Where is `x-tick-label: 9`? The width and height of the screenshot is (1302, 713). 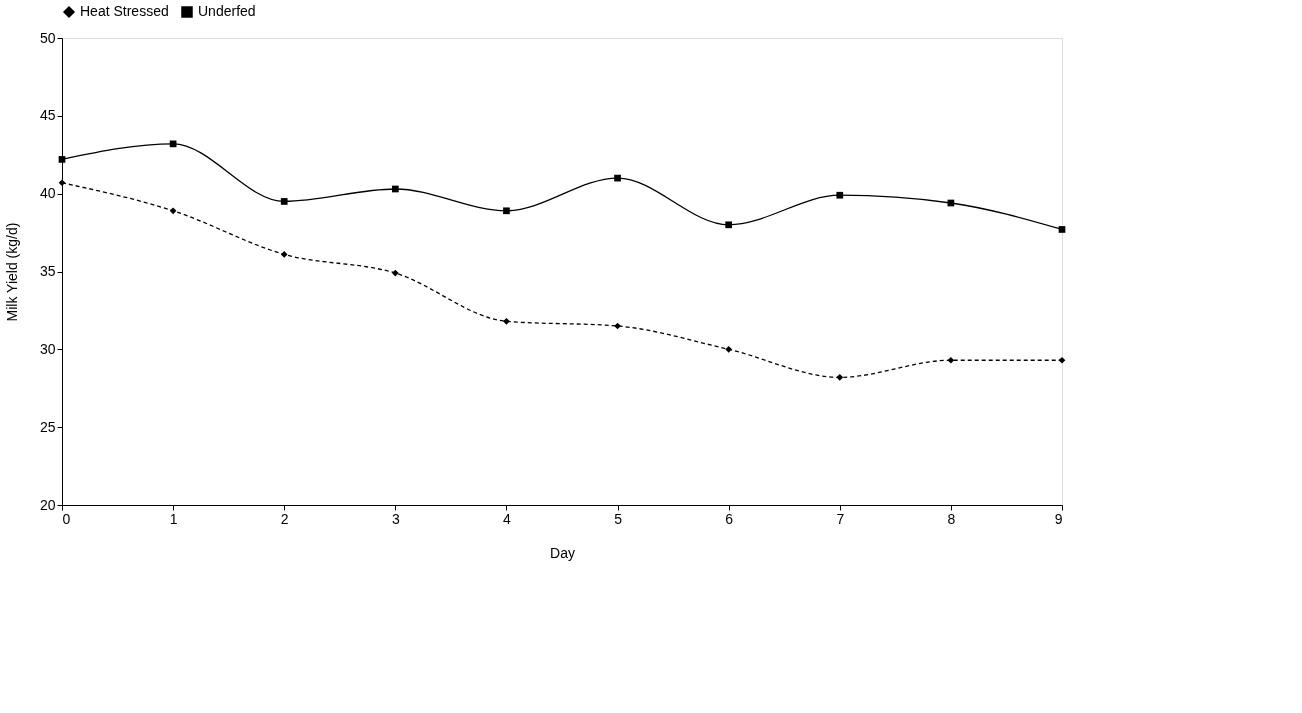
x-tick-label: 9 is located at coordinates (1058, 518).